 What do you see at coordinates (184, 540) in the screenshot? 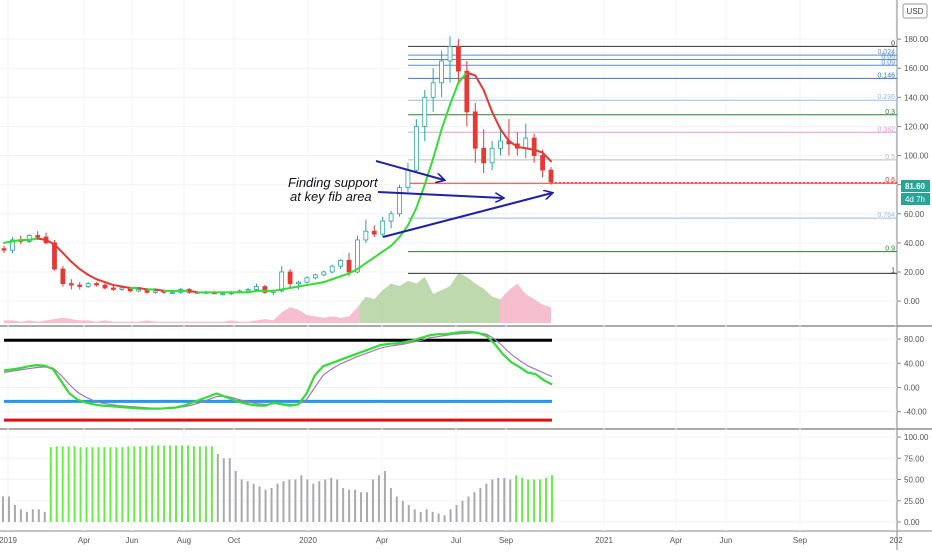
I see `time-axis-tick-label: Aug` at bounding box center [184, 540].